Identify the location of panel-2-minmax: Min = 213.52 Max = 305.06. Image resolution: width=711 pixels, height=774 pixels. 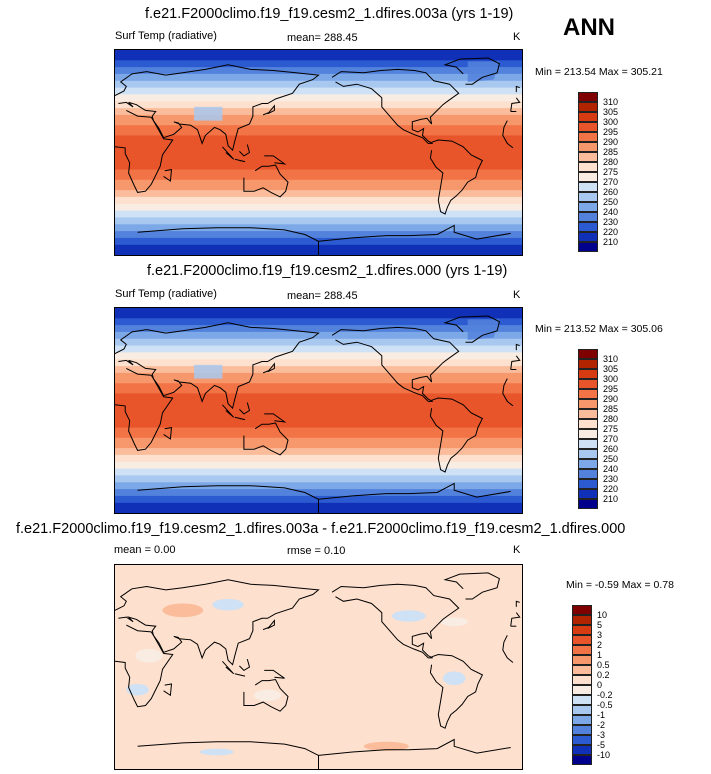
(599, 329).